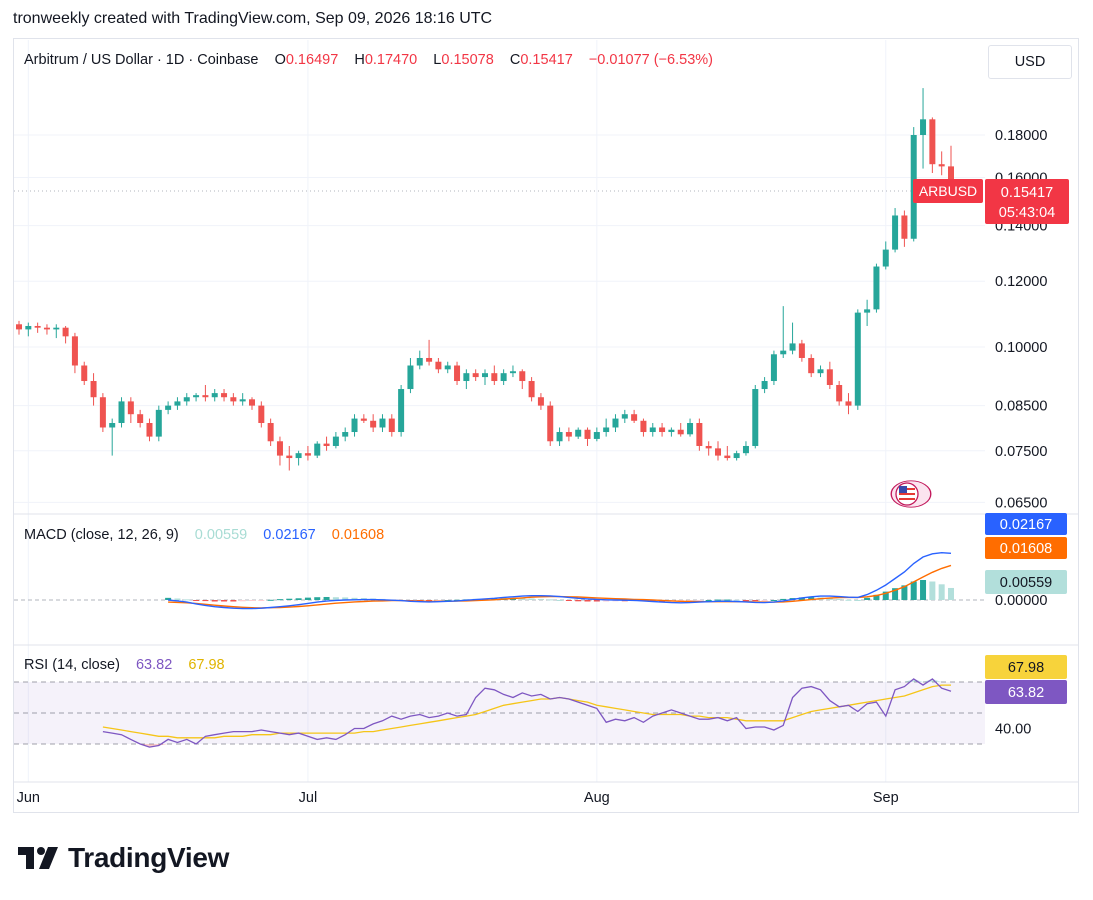 The height and width of the screenshot is (900, 1093). Describe the element at coordinates (141, 60) in the screenshot. I see `symbol-name: Arbitrum / US Dollar · 1D · Coinbase` at that location.